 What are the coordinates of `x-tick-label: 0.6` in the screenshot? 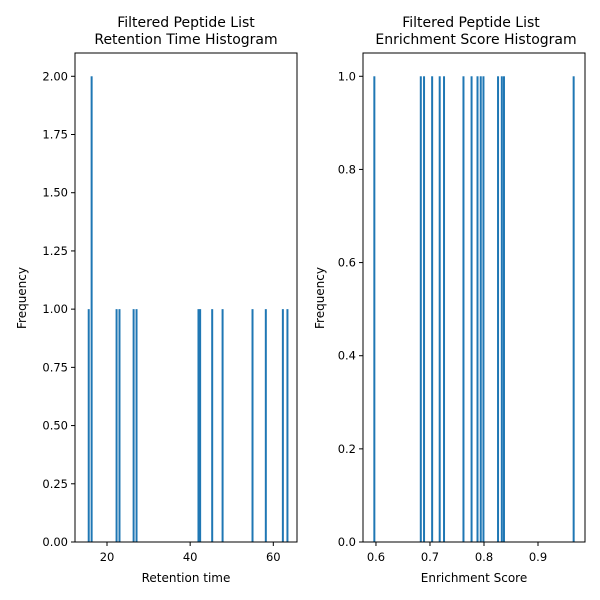 It's located at (376, 557).